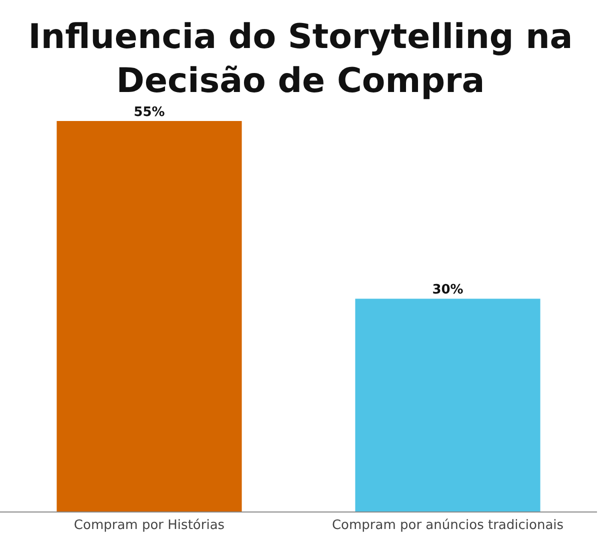 This screenshot has height=534, width=601. What do you see at coordinates (149, 525) in the screenshot?
I see `x-tick-label: Compram por Histórias` at bounding box center [149, 525].